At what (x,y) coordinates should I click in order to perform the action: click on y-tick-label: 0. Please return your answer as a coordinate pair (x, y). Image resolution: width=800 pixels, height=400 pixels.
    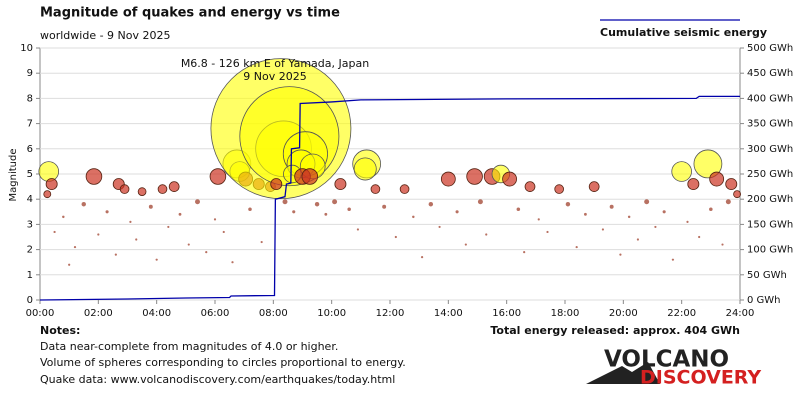
    Looking at the image, I should click on (30, 300).